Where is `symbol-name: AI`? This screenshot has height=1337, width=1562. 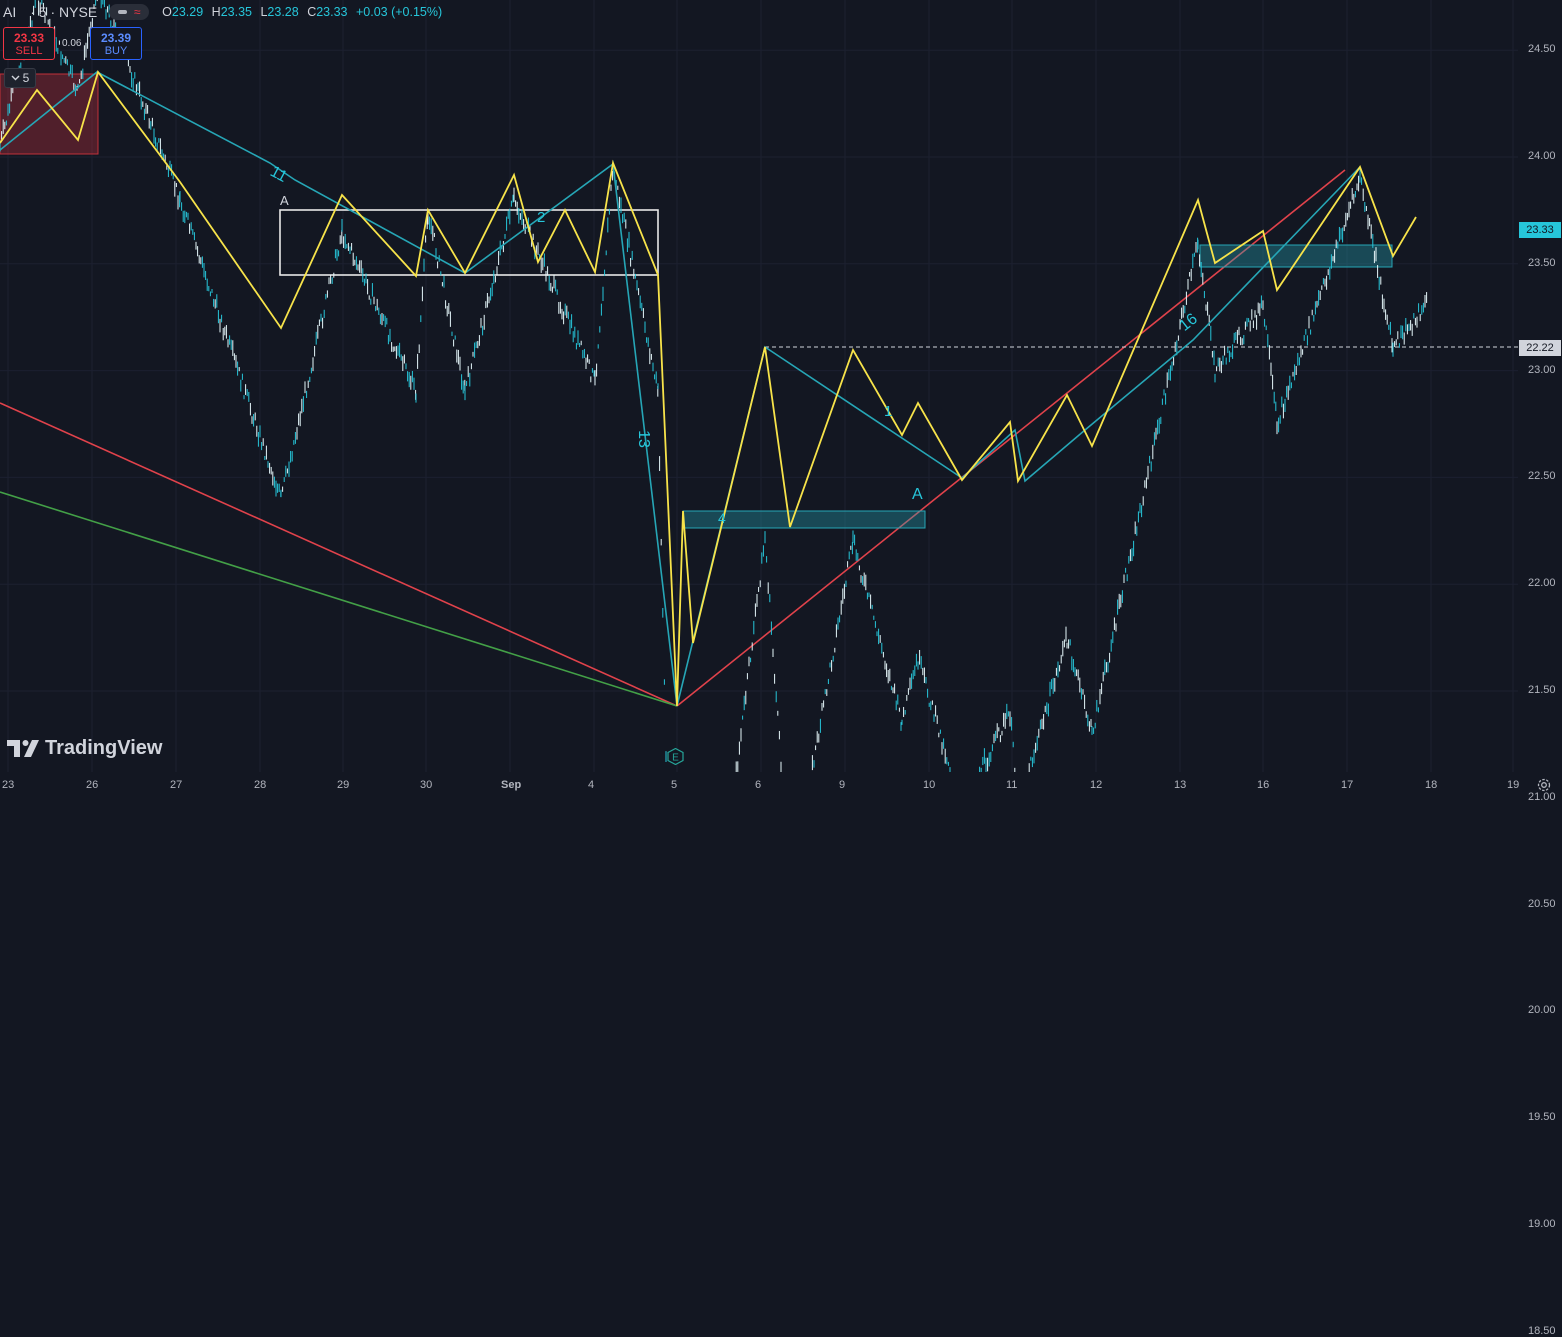 symbol-name: AI is located at coordinates (10, 12).